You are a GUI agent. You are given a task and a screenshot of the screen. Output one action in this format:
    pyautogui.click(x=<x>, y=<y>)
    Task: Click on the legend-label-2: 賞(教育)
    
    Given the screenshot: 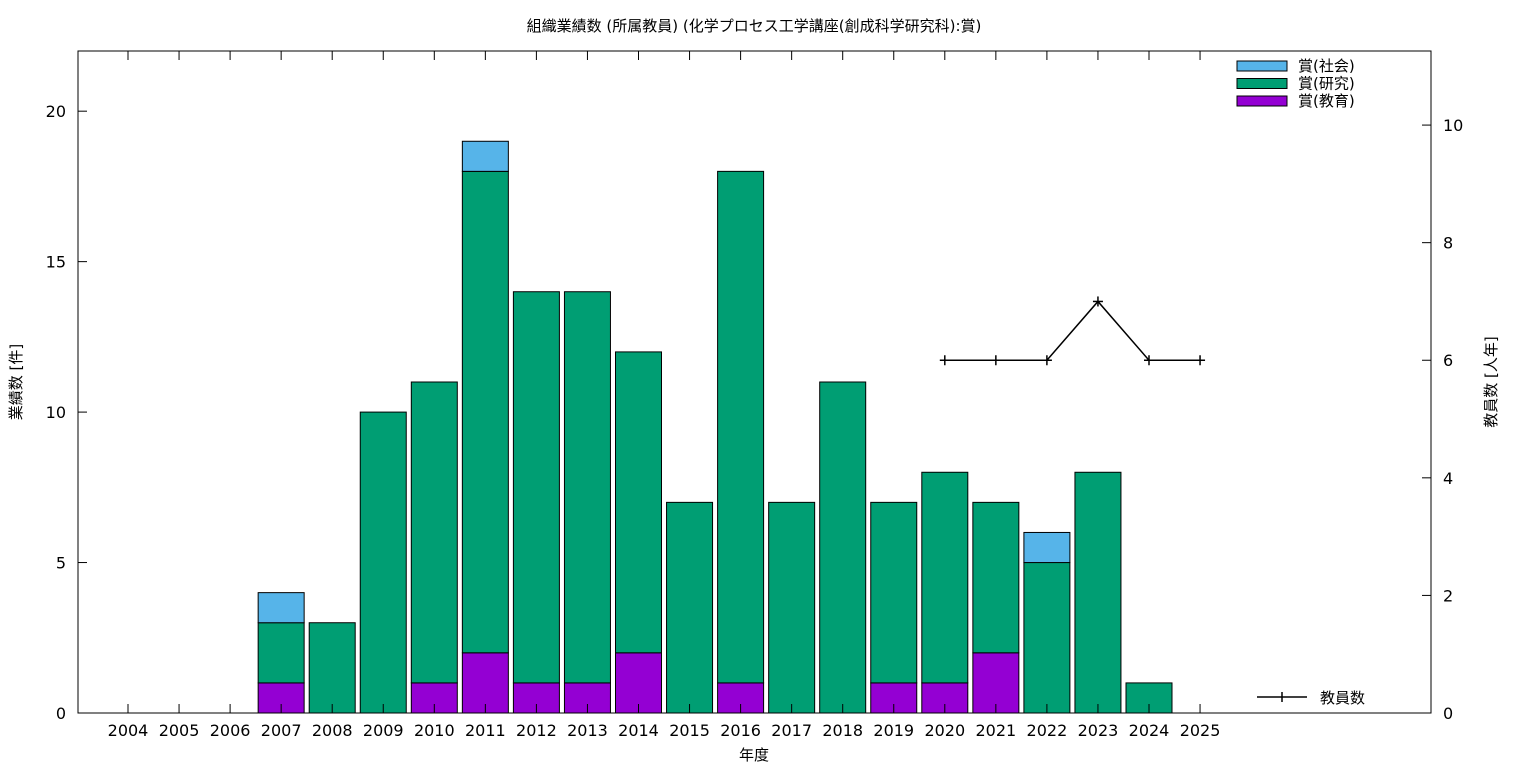 What is the action you would take?
    pyautogui.click(x=1326, y=101)
    